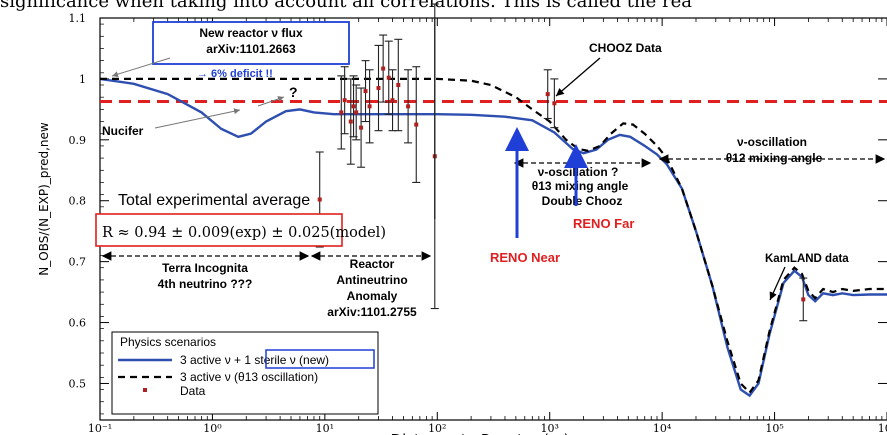  Describe the element at coordinates (100, 428) in the screenshot. I see `x-tick-label: 10⁻¹` at that location.